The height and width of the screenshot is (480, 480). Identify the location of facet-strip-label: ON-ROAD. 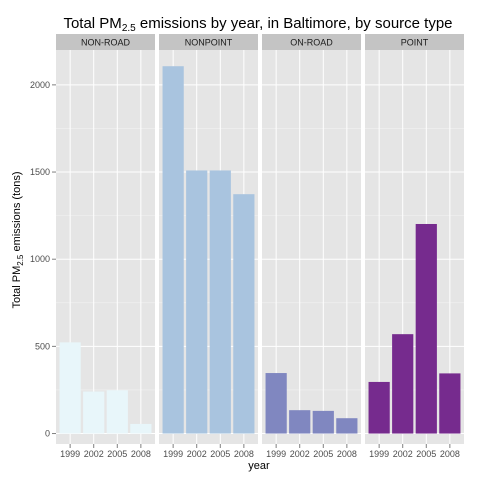
(311, 43).